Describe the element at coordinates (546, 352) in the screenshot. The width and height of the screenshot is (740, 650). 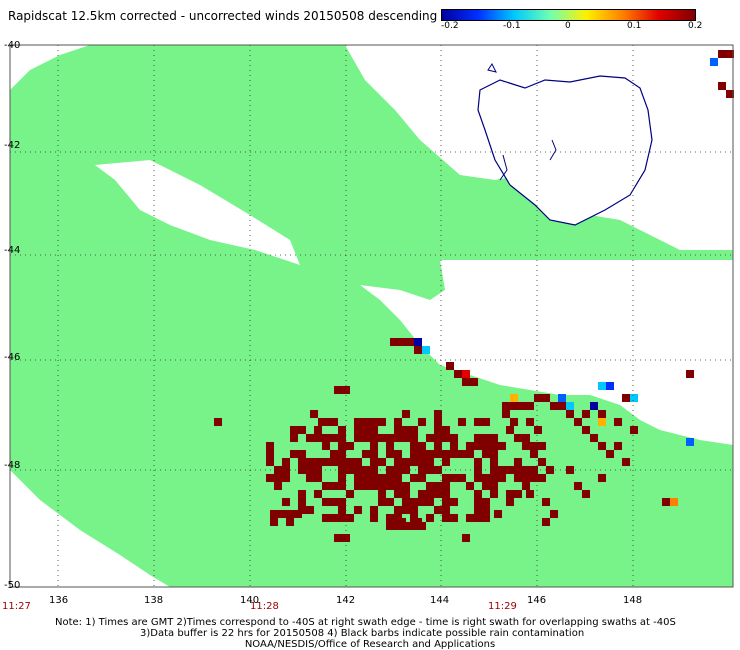
I see `no-data-east` at that location.